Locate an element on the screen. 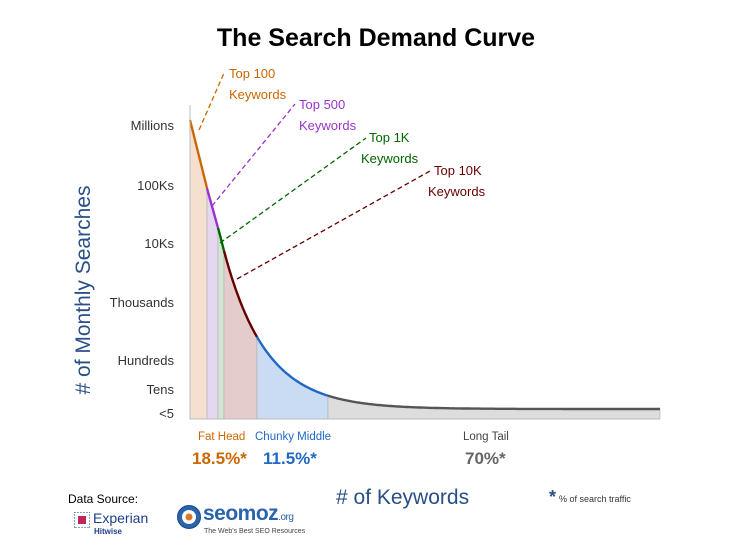  region-long-tail is located at coordinates (494, 407).